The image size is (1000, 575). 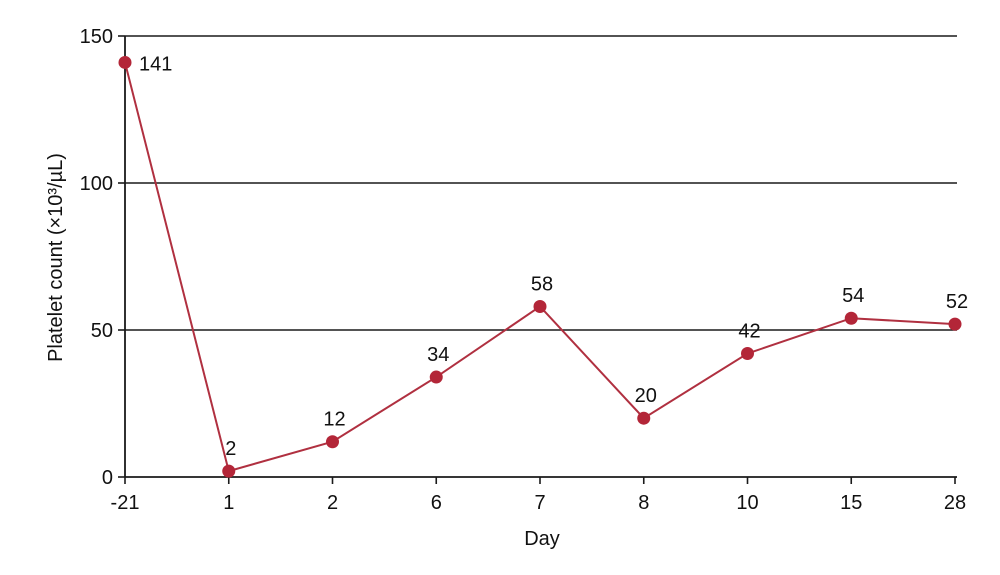 What do you see at coordinates (957, 302) in the screenshot?
I see `data-label: 52` at bounding box center [957, 302].